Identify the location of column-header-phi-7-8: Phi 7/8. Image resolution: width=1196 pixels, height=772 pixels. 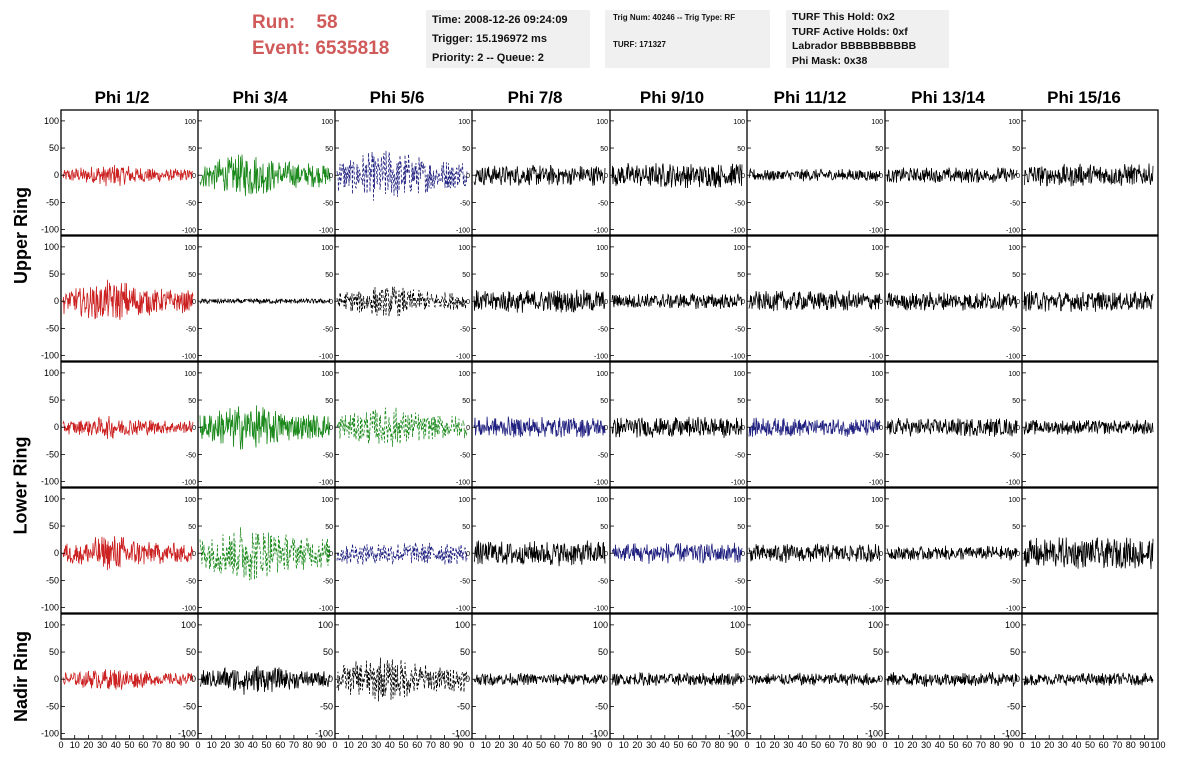
(535, 97).